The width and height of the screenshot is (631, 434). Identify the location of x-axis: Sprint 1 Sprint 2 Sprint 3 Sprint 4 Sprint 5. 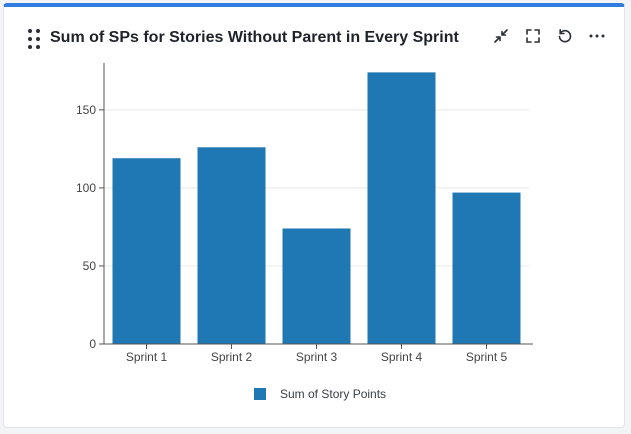
(318, 353).